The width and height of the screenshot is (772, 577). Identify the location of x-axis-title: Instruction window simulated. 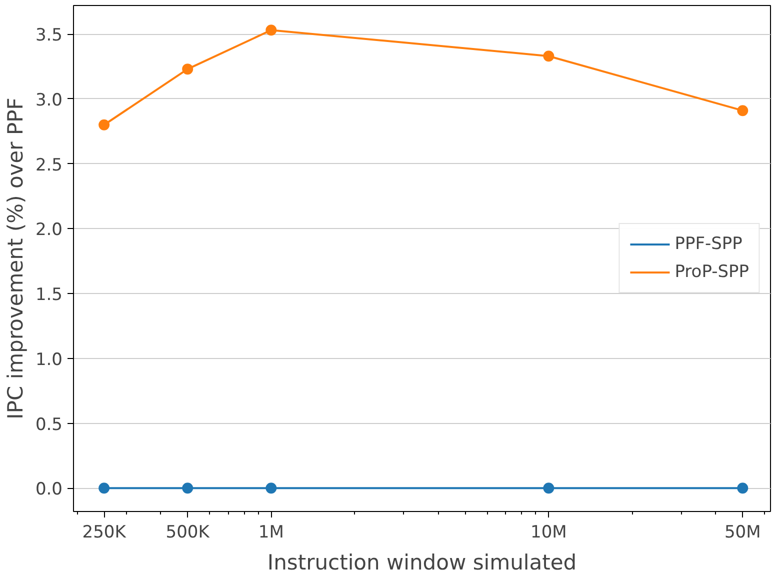
(422, 562).